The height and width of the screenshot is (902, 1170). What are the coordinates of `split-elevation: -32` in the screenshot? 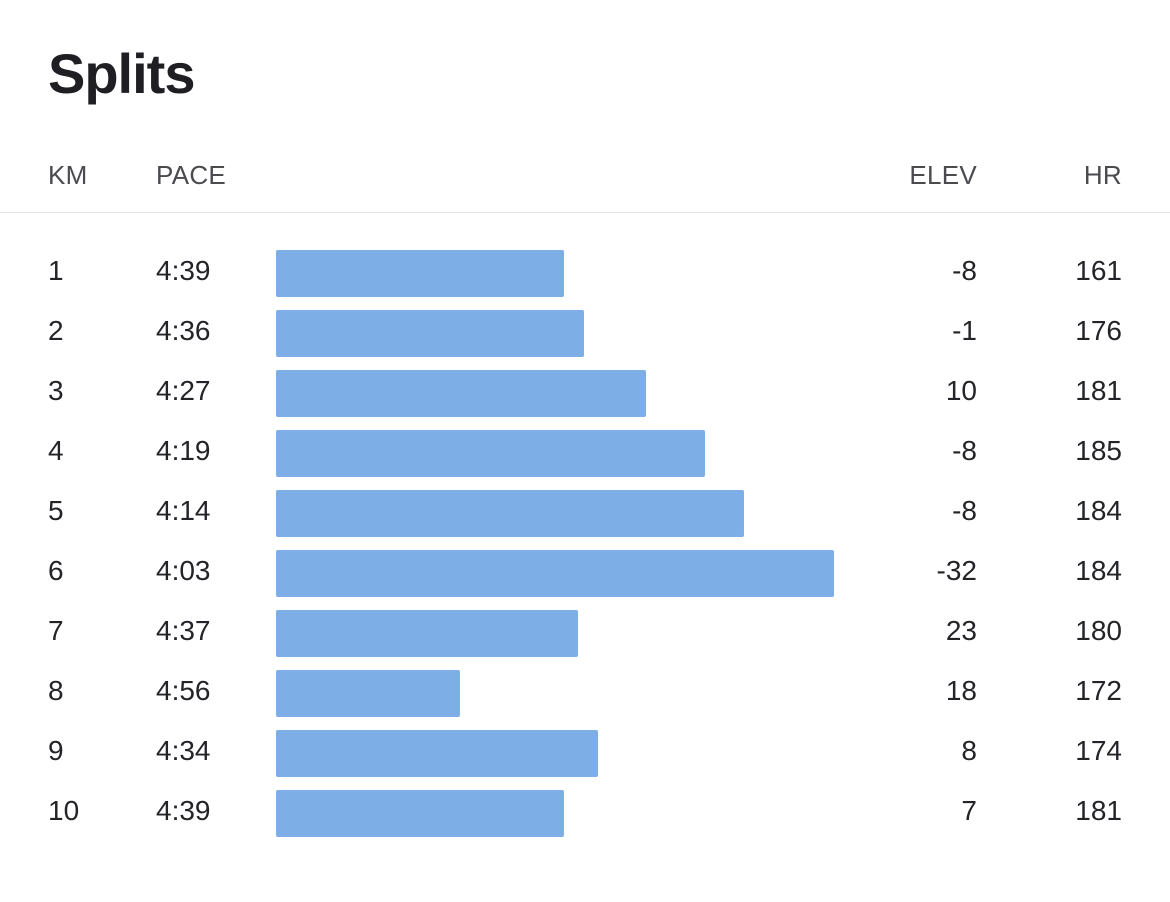 It's located at (956, 570).